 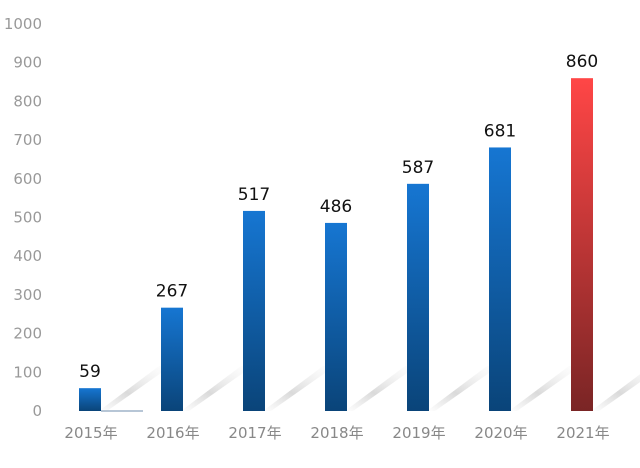 What do you see at coordinates (418, 168) in the screenshot?
I see `data-label: 587` at bounding box center [418, 168].